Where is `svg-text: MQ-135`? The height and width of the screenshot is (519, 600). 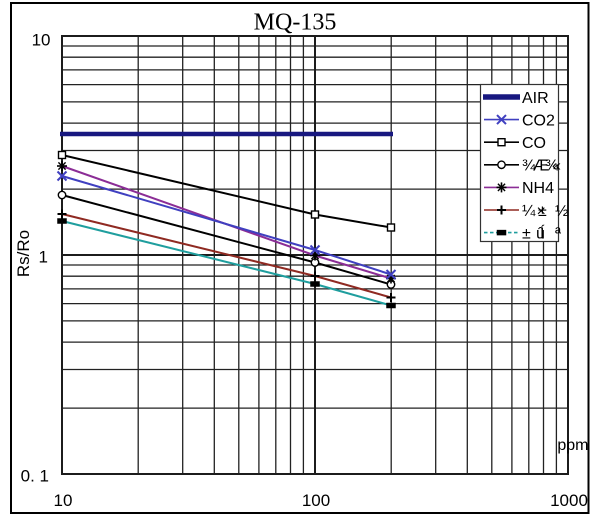 svg-text: MQ-135 is located at coordinates (295, 23).